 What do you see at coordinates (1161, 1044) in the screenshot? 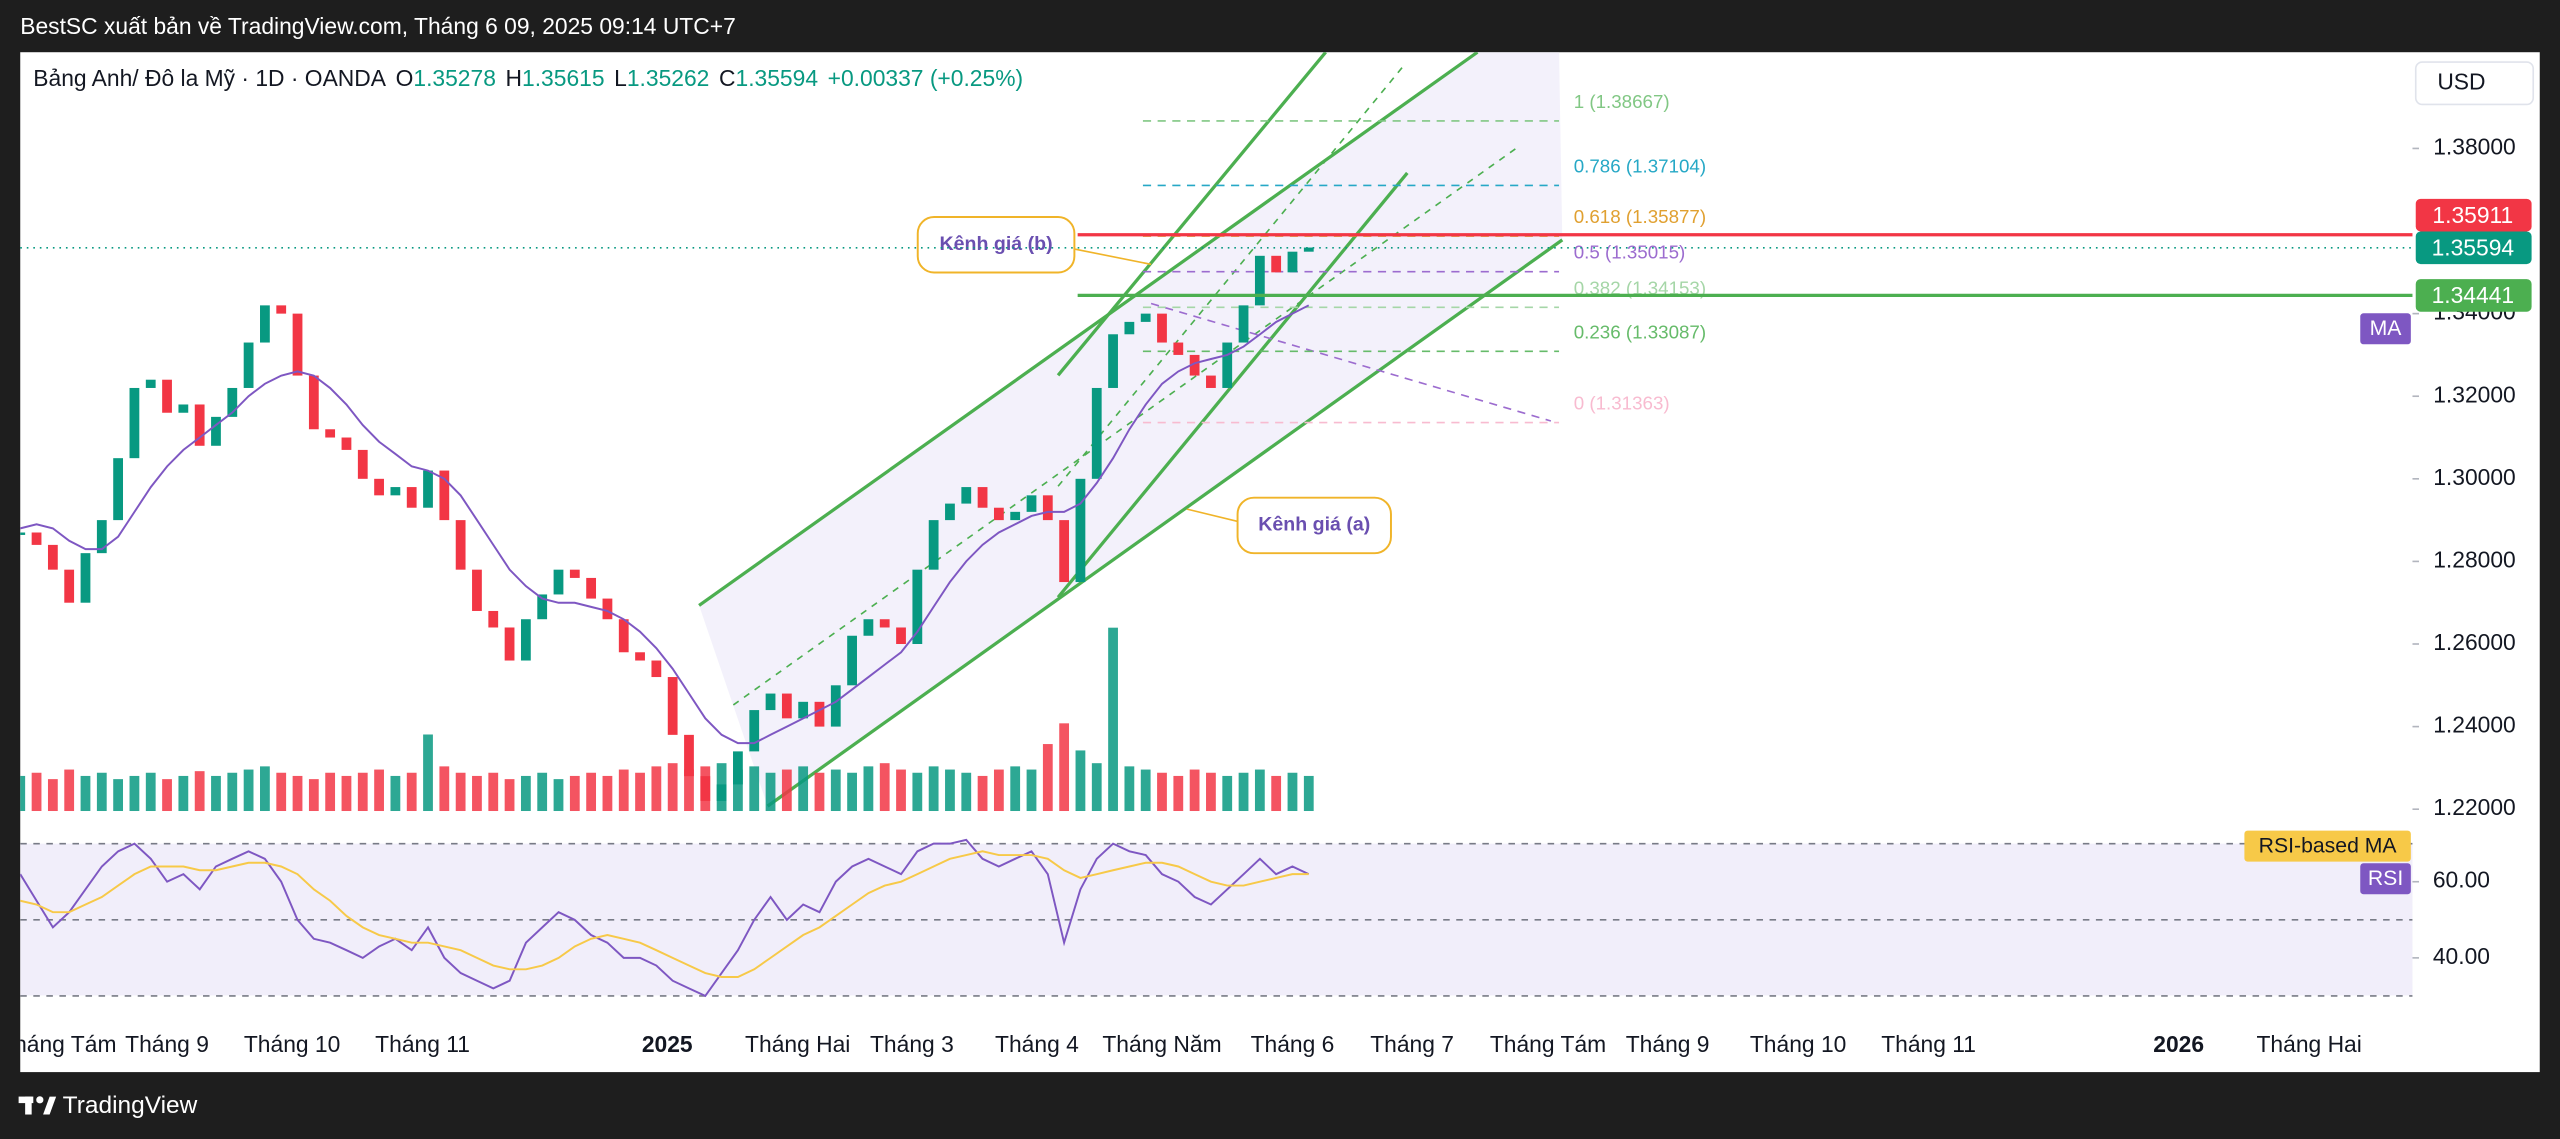
I see `x-tick-label: Tháng Năm` at bounding box center [1161, 1044].